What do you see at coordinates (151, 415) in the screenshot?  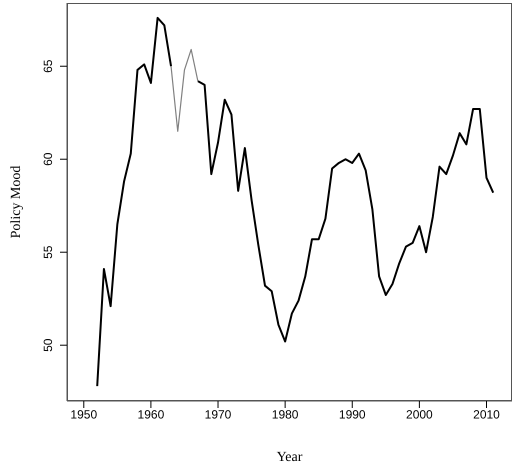 I see `x-tick-label: 1960` at bounding box center [151, 415].